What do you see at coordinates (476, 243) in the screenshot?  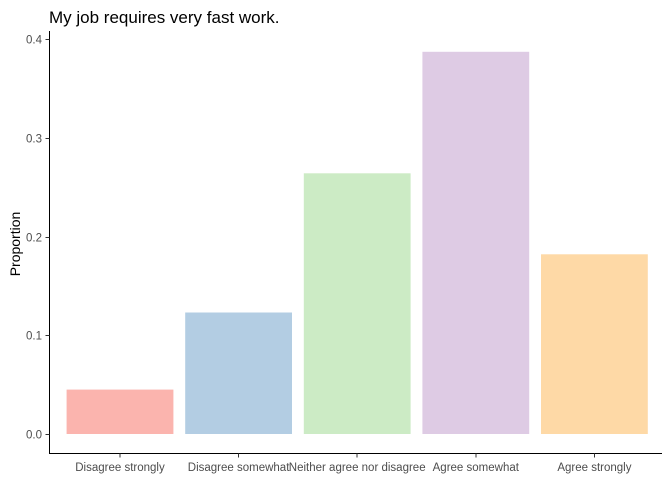 I see `bar-agree-somewhat` at bounding box center [476, 243].